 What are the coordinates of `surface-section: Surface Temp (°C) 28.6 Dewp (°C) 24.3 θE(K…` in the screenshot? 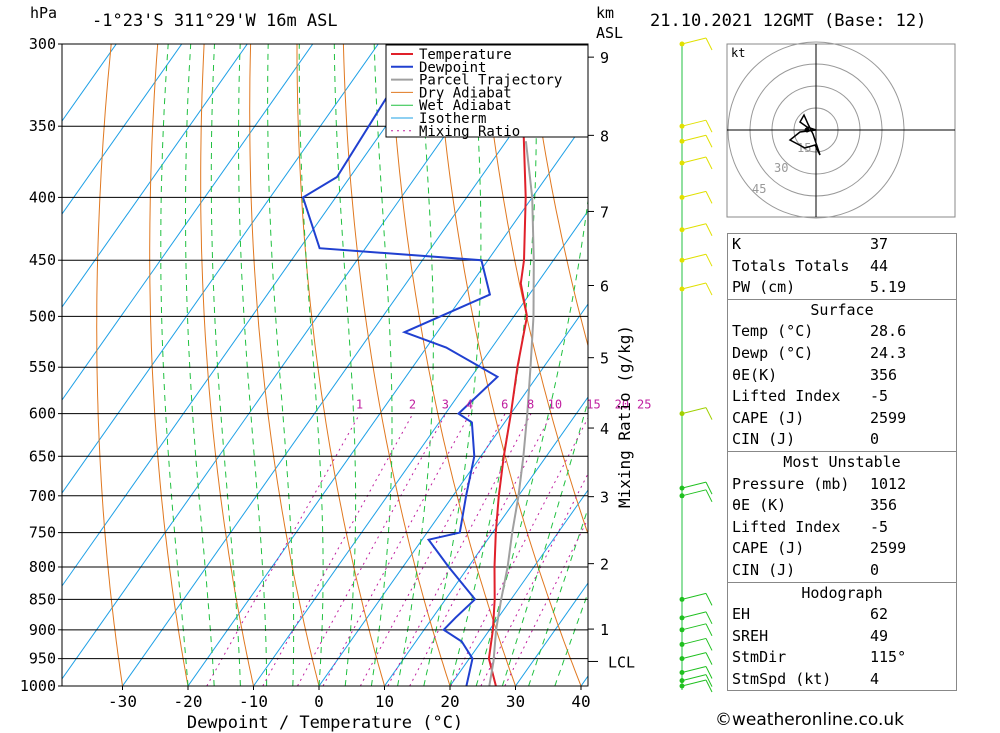 It's located at (842, 374).